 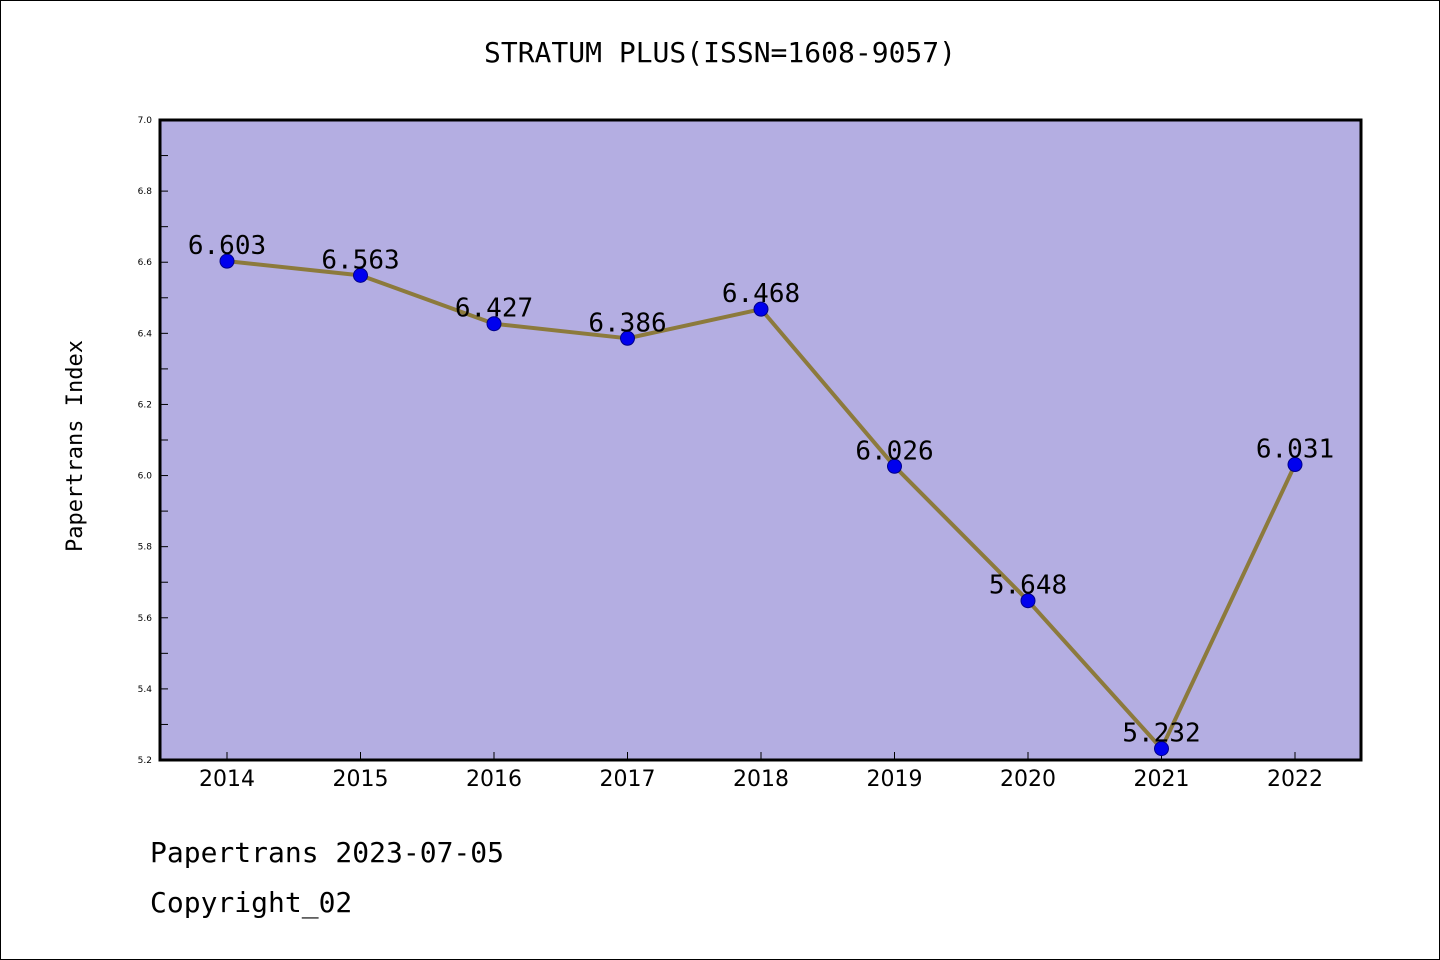 I want to click on x-axis: 2014 2015 2016 2017 2018 2019 2020 2021 2022, so click(x=761, y=772).